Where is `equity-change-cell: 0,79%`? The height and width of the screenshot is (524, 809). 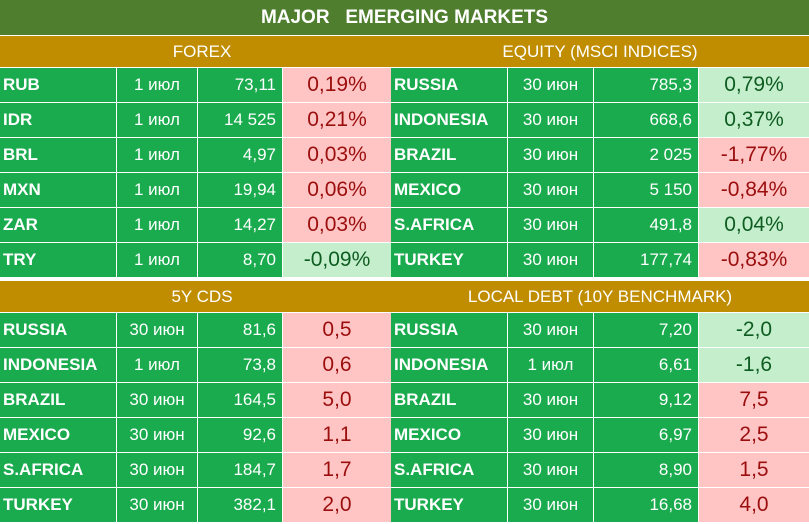 equity-change-cell: 0,79% is located at coordinates (754, 85).